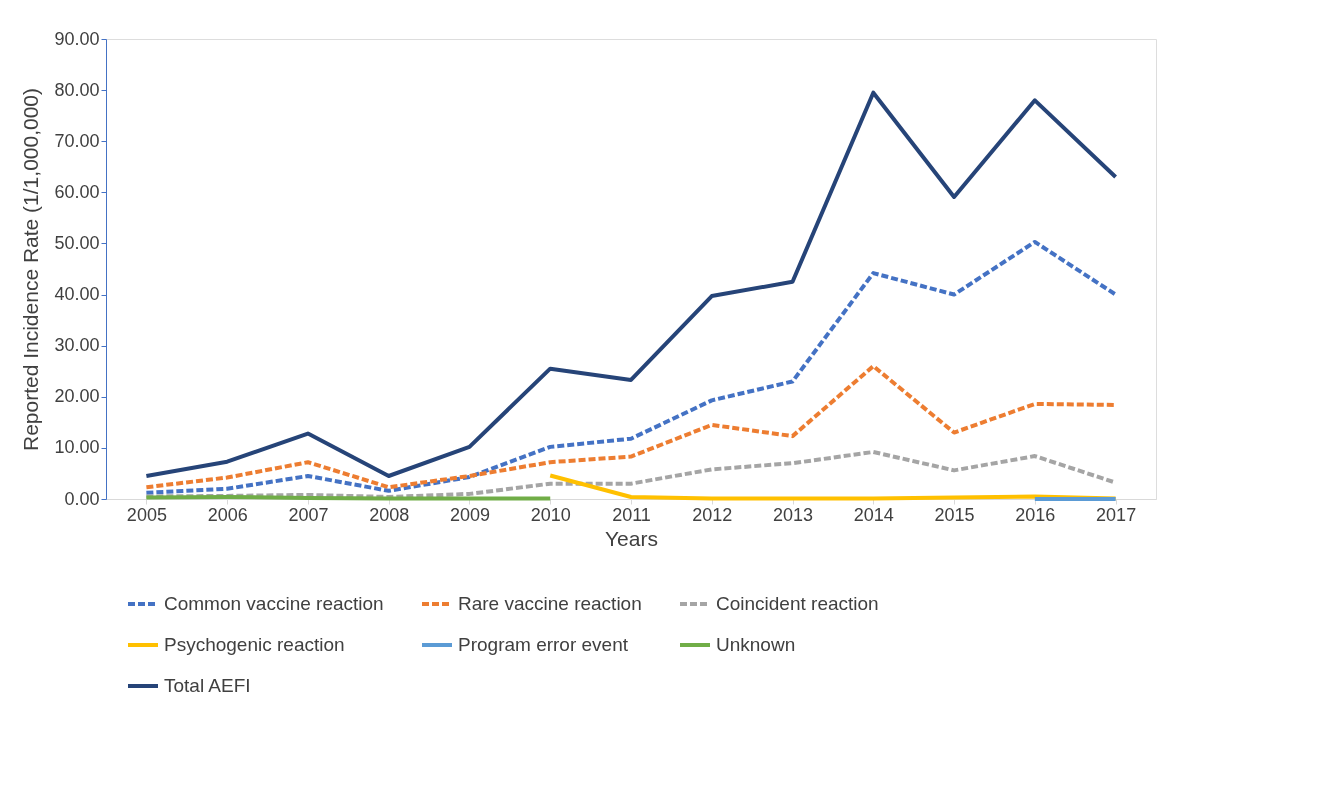 The width and height of the screenshot is (1334, 809). I want to click on legend-label: Rare vaccine reaction, so click(550, 603).